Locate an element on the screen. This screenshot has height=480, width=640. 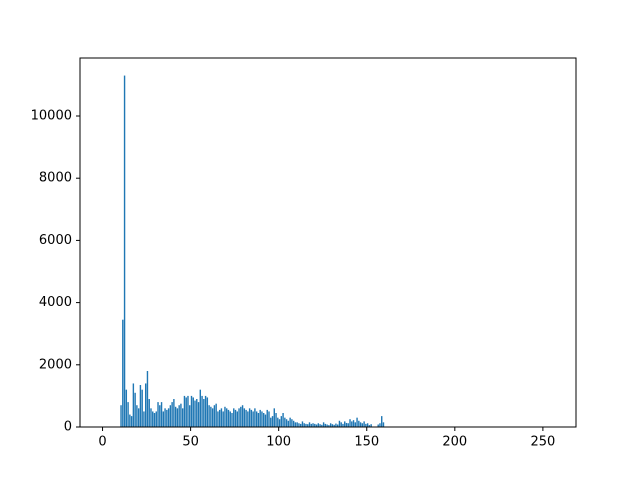
x-tick-label: 150 is located at coordinates (366, 442).